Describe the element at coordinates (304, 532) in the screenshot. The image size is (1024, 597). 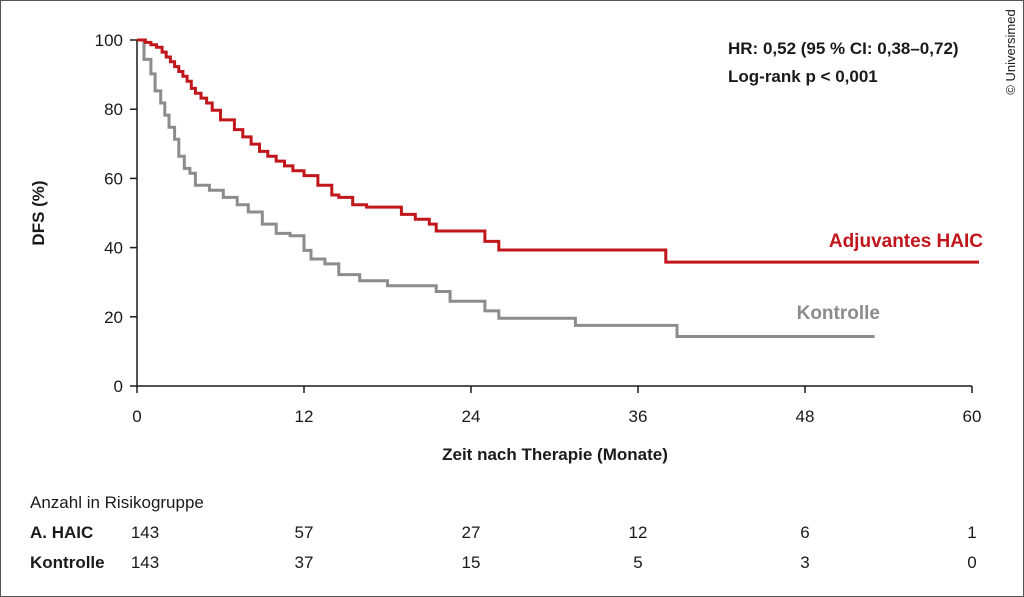
I see `risk-value: 57` at that location.